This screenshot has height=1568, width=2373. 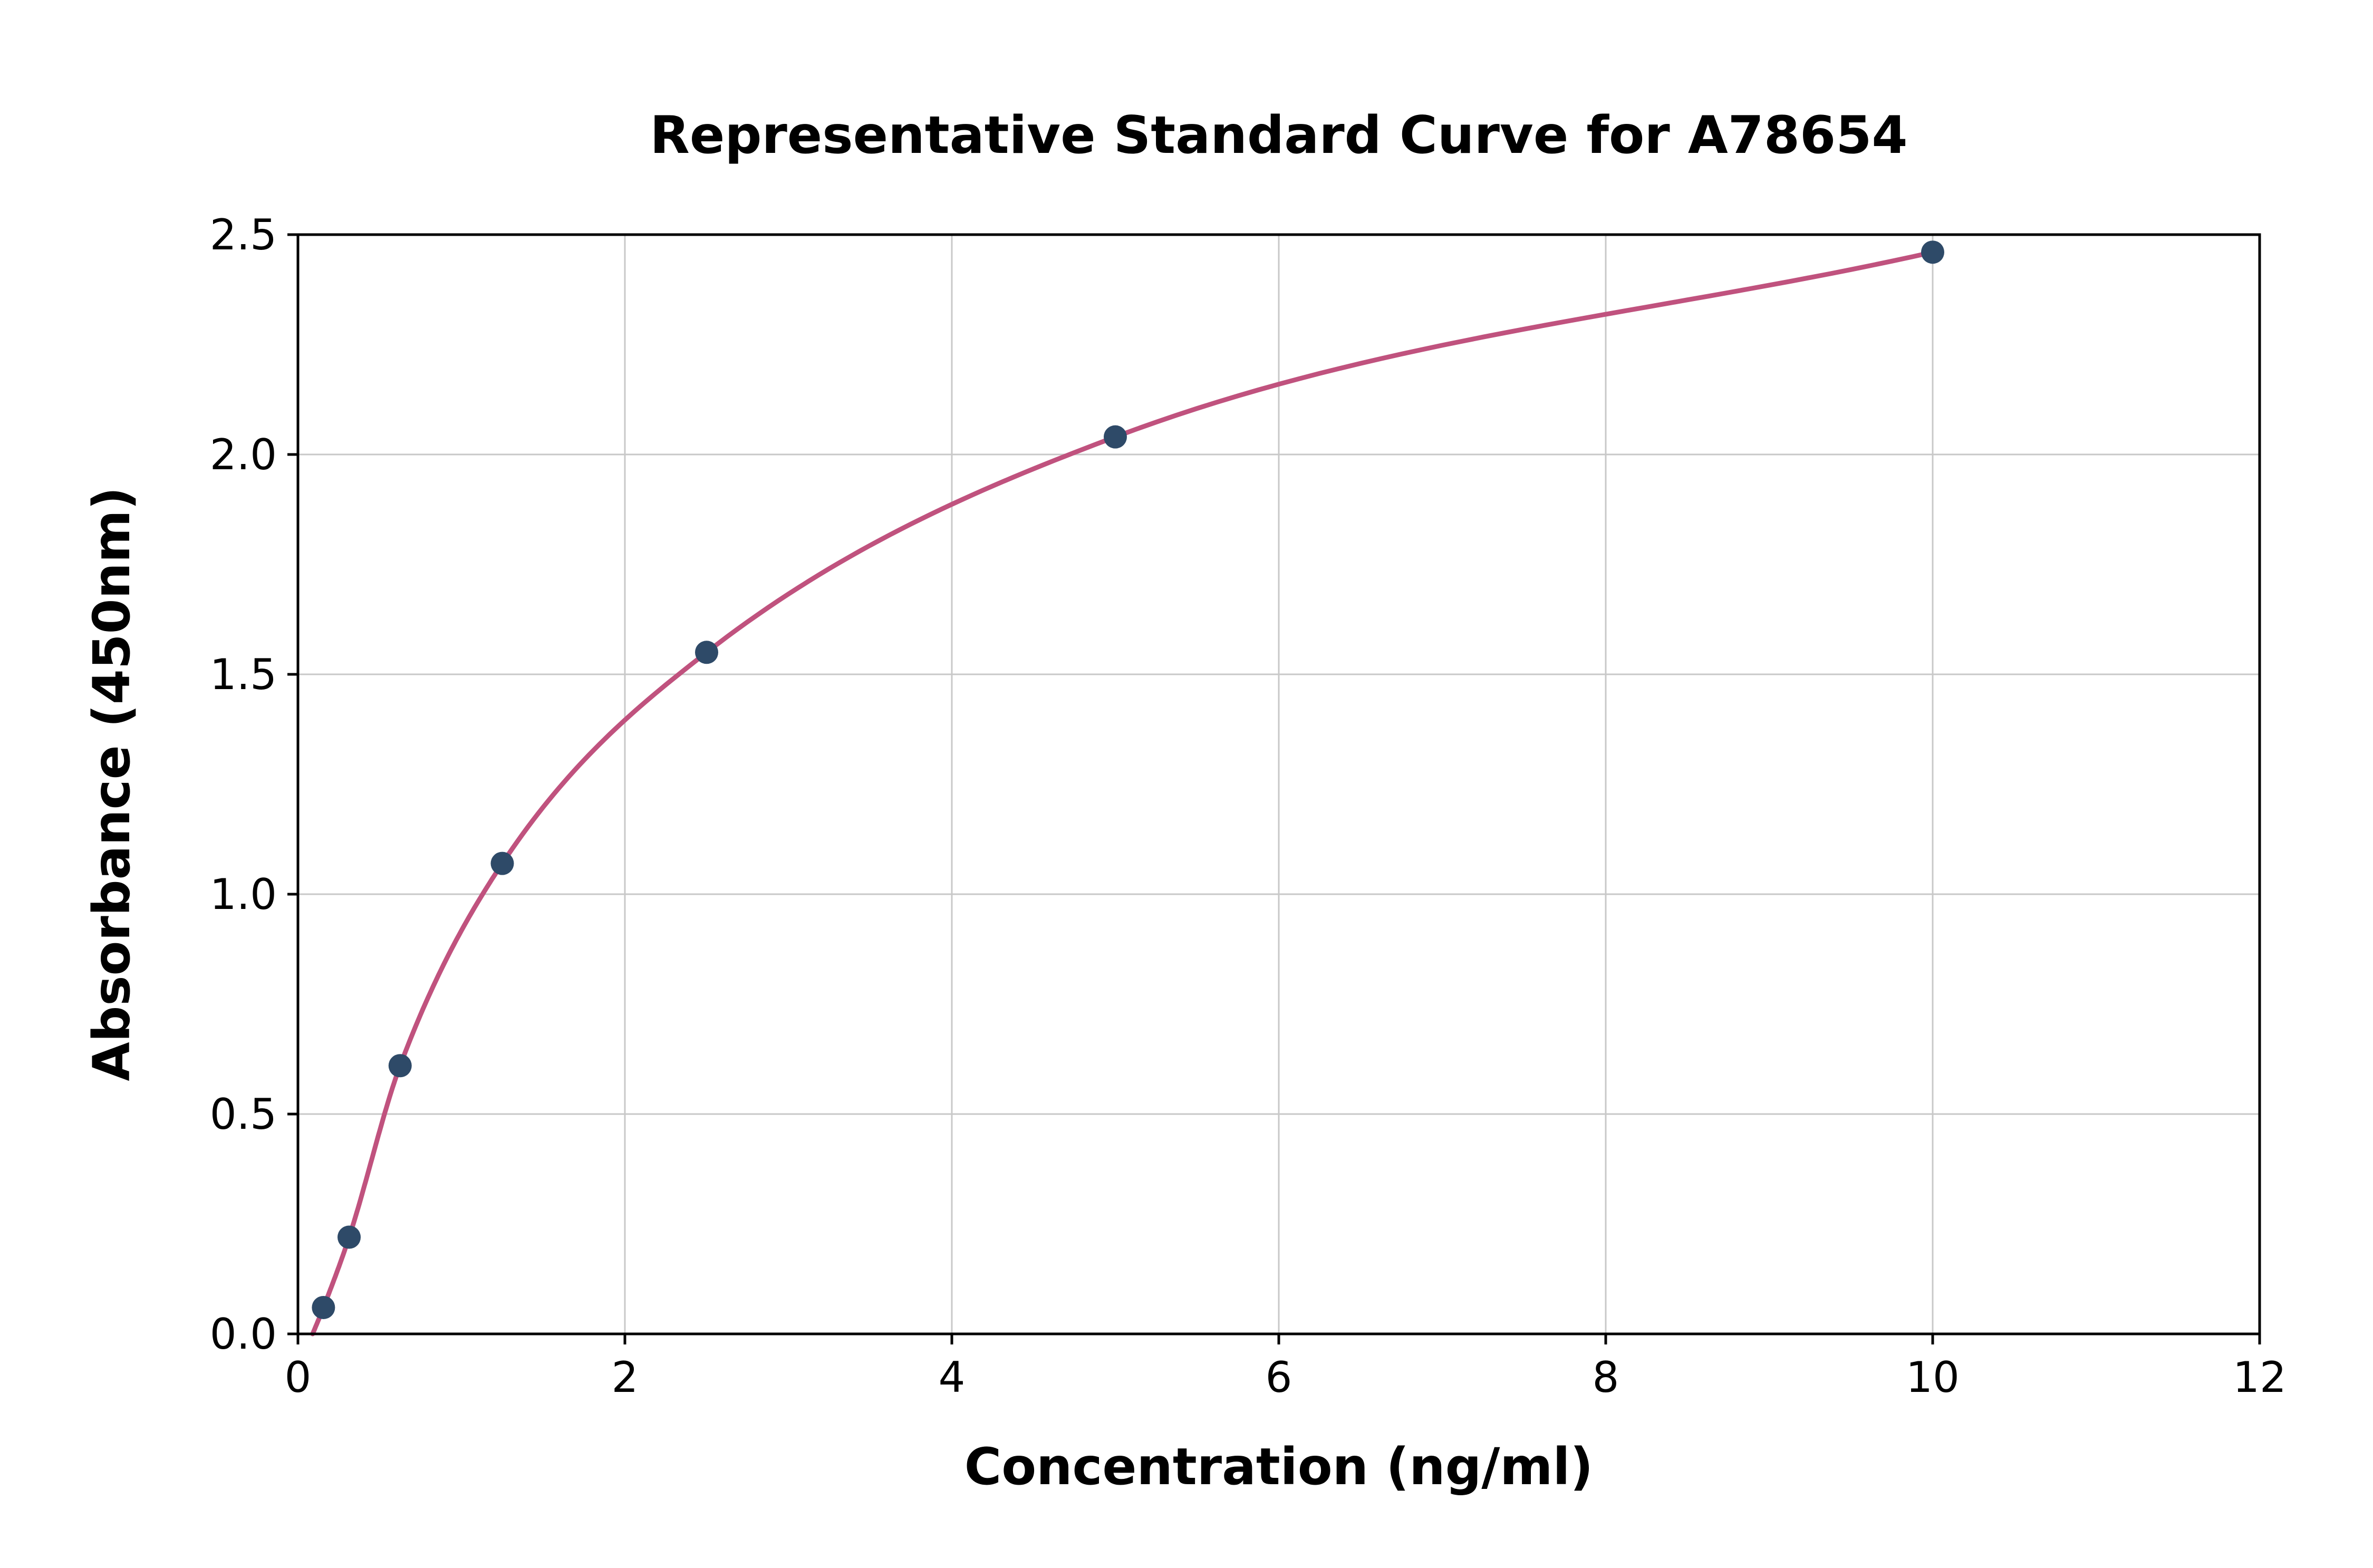 I want to click on x-axis-label: Concentration (ng/ml), so click(x=1278, y=1466).